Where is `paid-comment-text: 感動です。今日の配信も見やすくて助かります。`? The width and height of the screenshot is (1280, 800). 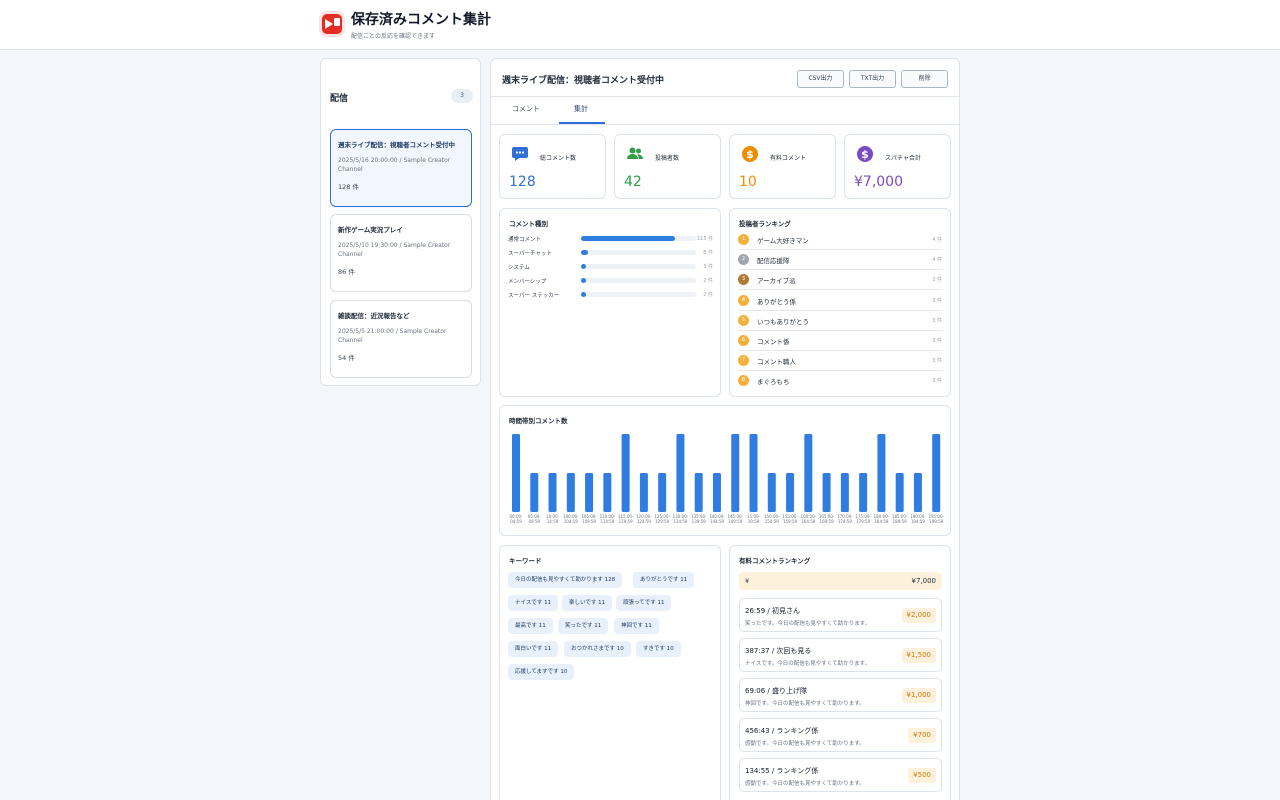
paid-comment-text: 感動です。今日の配信も見やすくて助かります。 is located at coordinates (805, 744).